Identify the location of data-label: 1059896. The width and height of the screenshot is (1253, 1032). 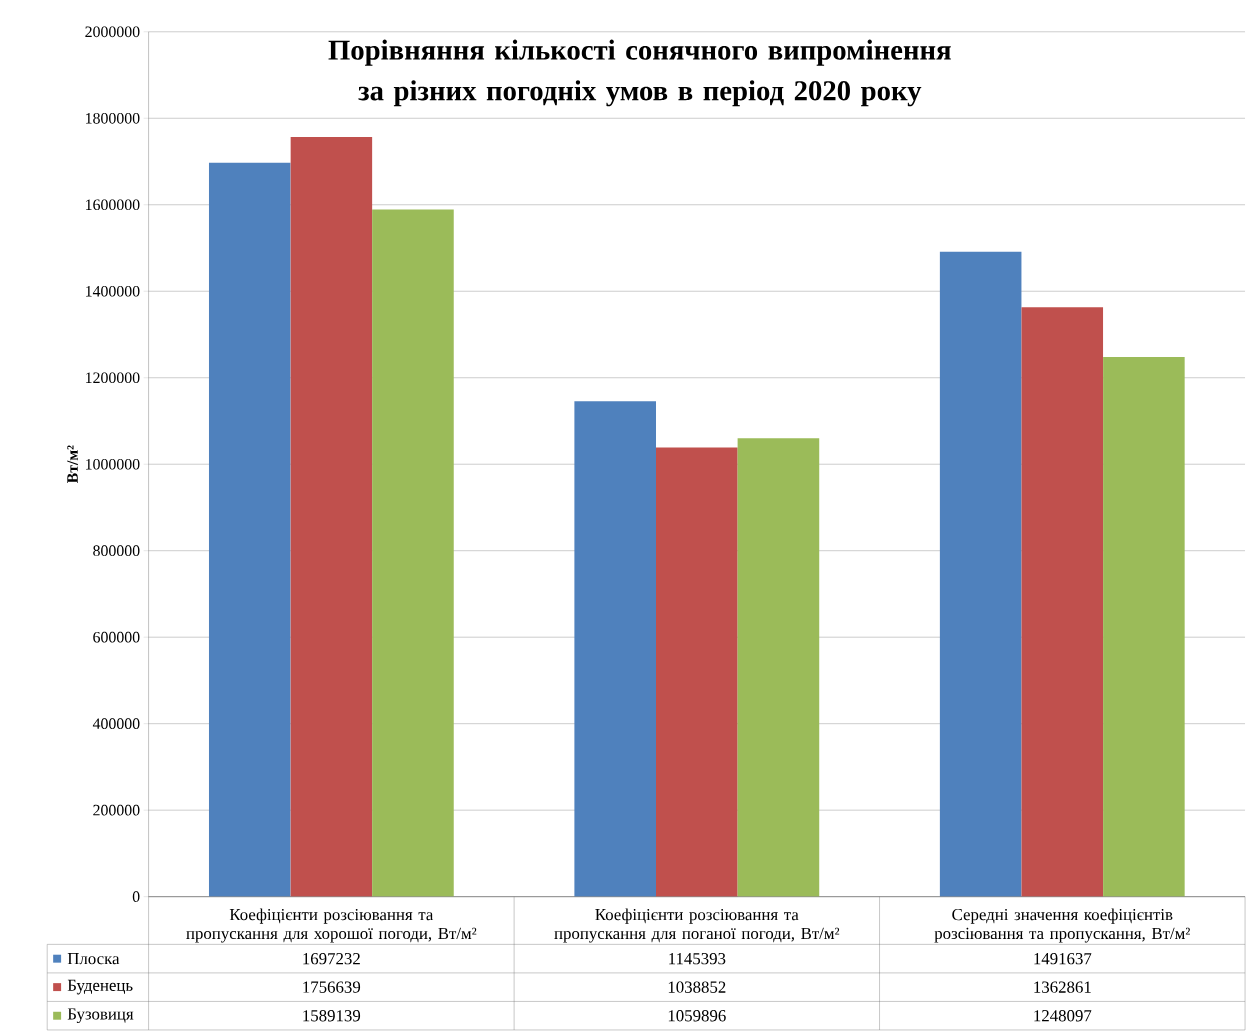
(697, 1016).